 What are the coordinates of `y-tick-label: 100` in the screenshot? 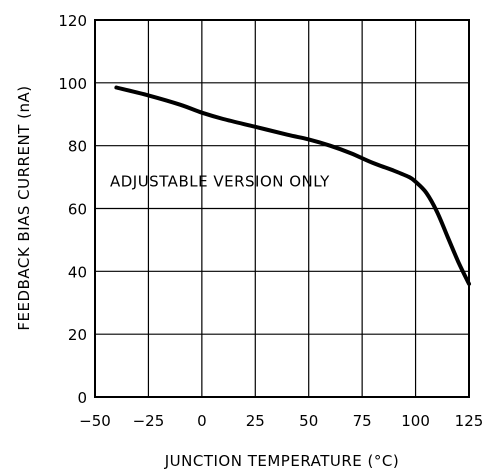 It's located at (72, 84).